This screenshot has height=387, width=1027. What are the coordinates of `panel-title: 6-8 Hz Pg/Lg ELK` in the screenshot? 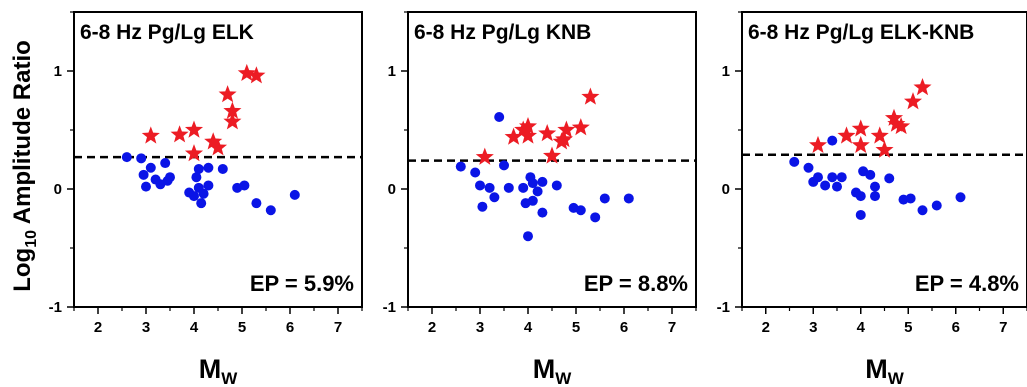 It's located at (167, 32).